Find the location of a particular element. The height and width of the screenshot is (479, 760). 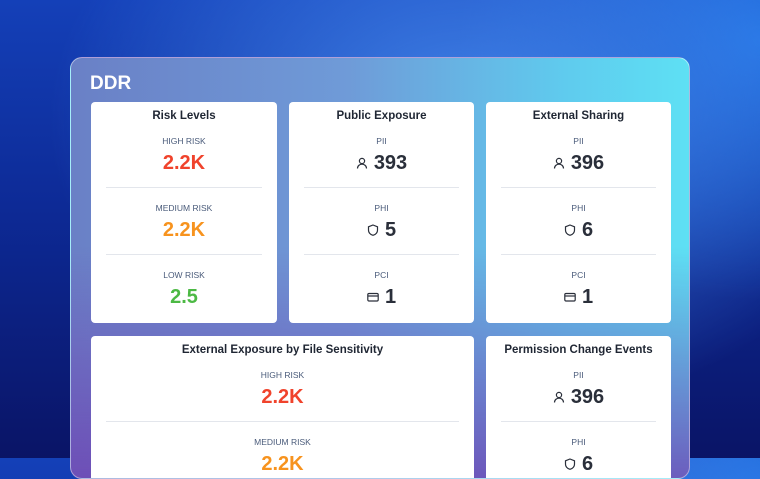

metric-value: 5 is located at coordinates (381, 230).